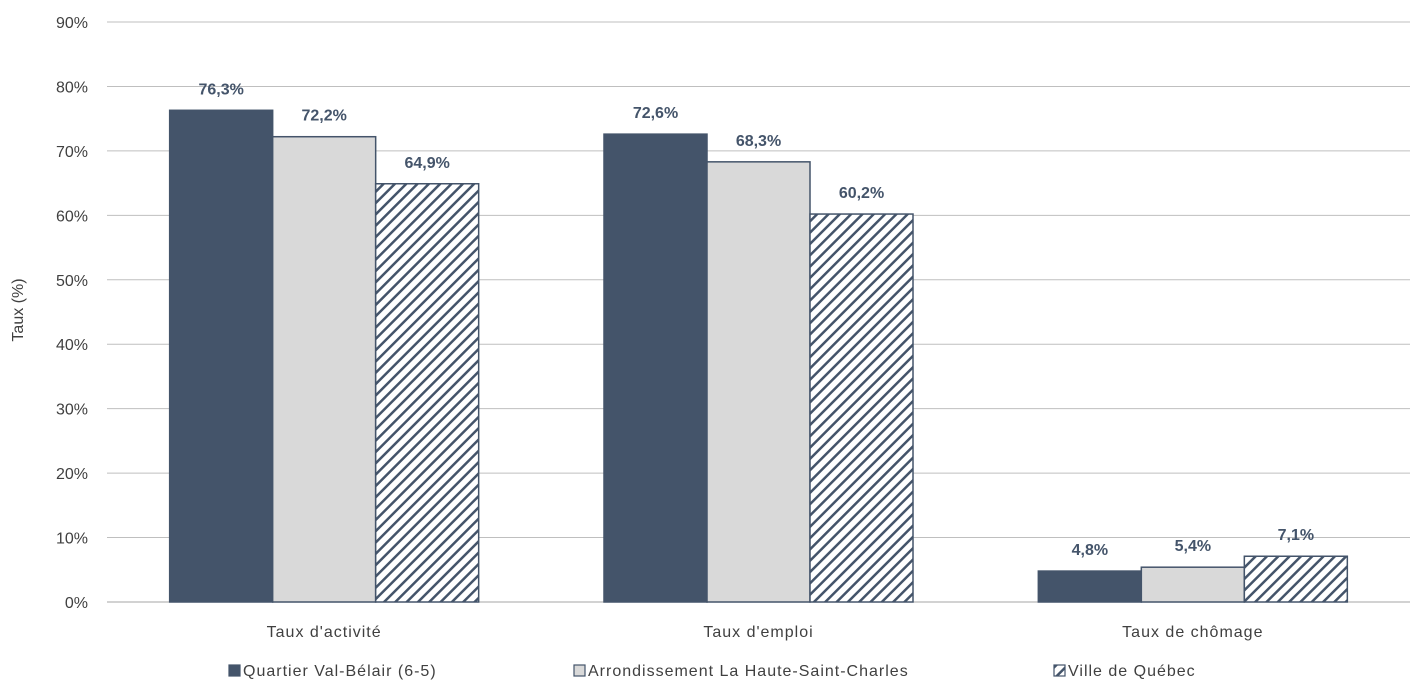 The width and height of the screenshot is (1417, 681). Describe the element at coordinates (324, 632) in the screenshot. I see `x-tick-label: Taux d'activité` at that location.